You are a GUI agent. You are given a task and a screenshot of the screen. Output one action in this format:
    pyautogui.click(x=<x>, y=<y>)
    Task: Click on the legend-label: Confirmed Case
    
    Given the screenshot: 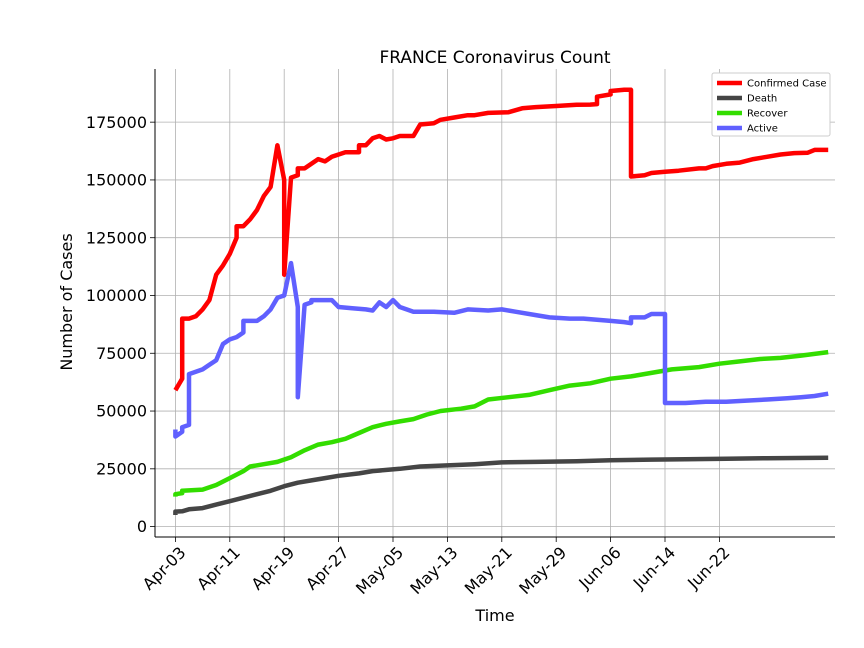 What is the action you would take?
    pyautogui.click(x=787, y=84)
    